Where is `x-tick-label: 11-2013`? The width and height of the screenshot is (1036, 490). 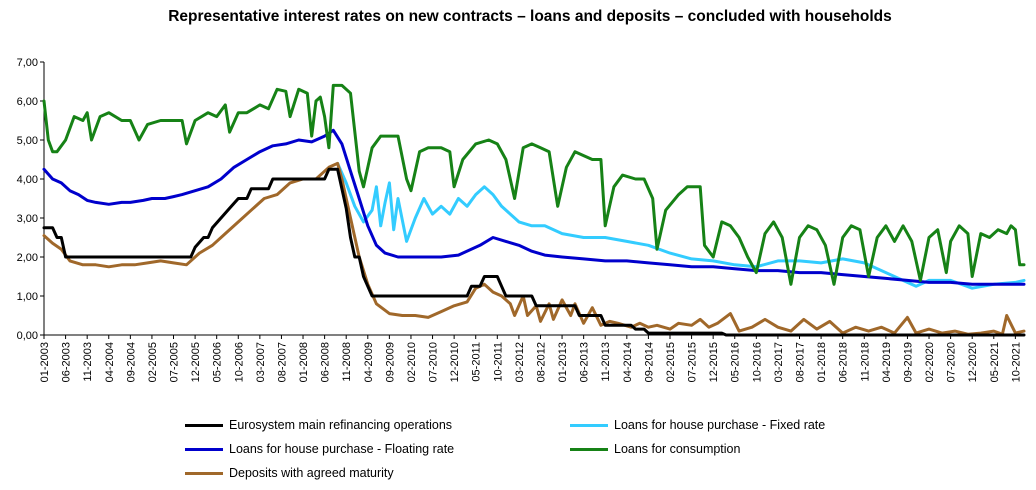
x-tick-label: 11-2013 is located at coordinates (606, 362).